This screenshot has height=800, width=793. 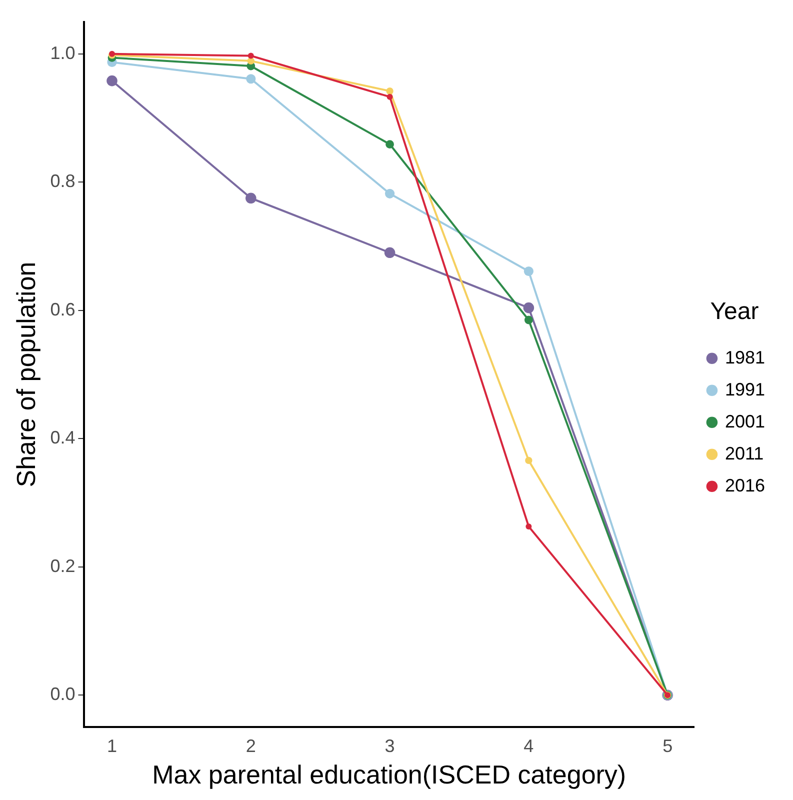 I want to click on legend-label: 1981, so click(x=745, y=357).